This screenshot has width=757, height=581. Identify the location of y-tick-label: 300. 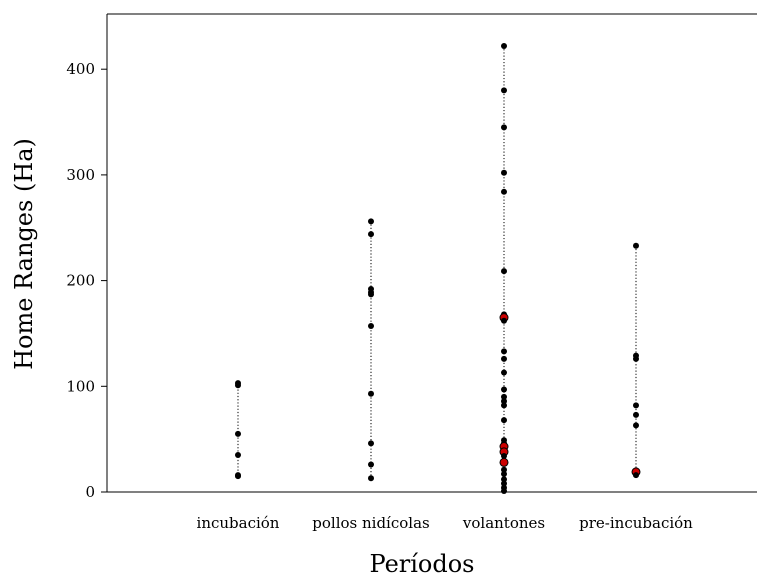
(80, 175).